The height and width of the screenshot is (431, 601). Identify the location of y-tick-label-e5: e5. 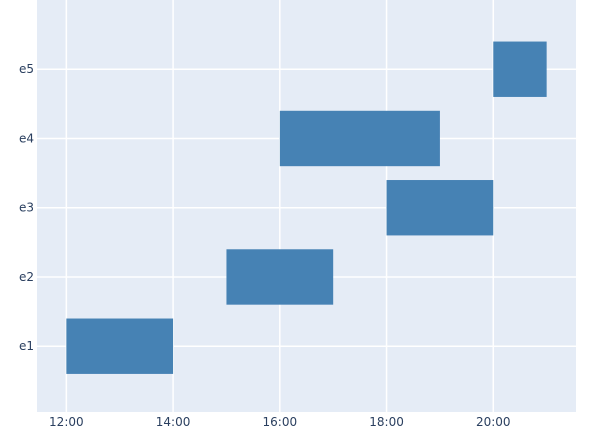
(26, 69).